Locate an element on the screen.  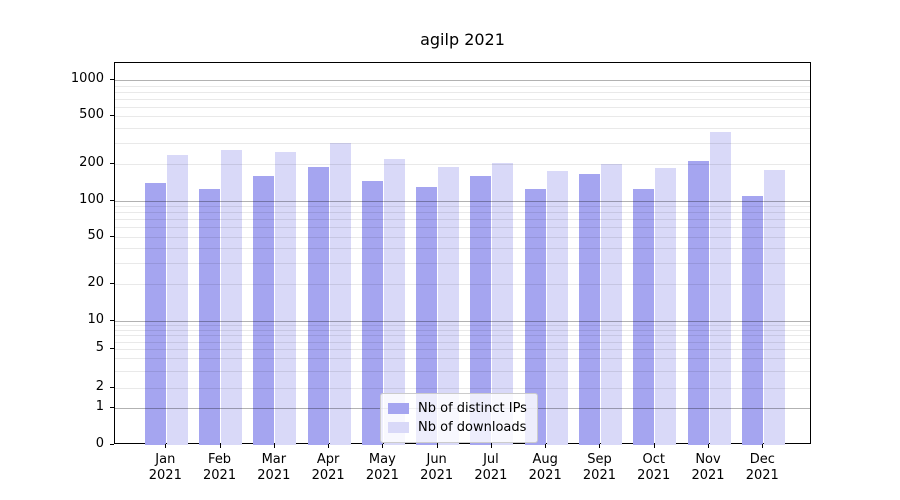
legend-item-downloads: Nb of downloads is located at coordinates (457, 427).